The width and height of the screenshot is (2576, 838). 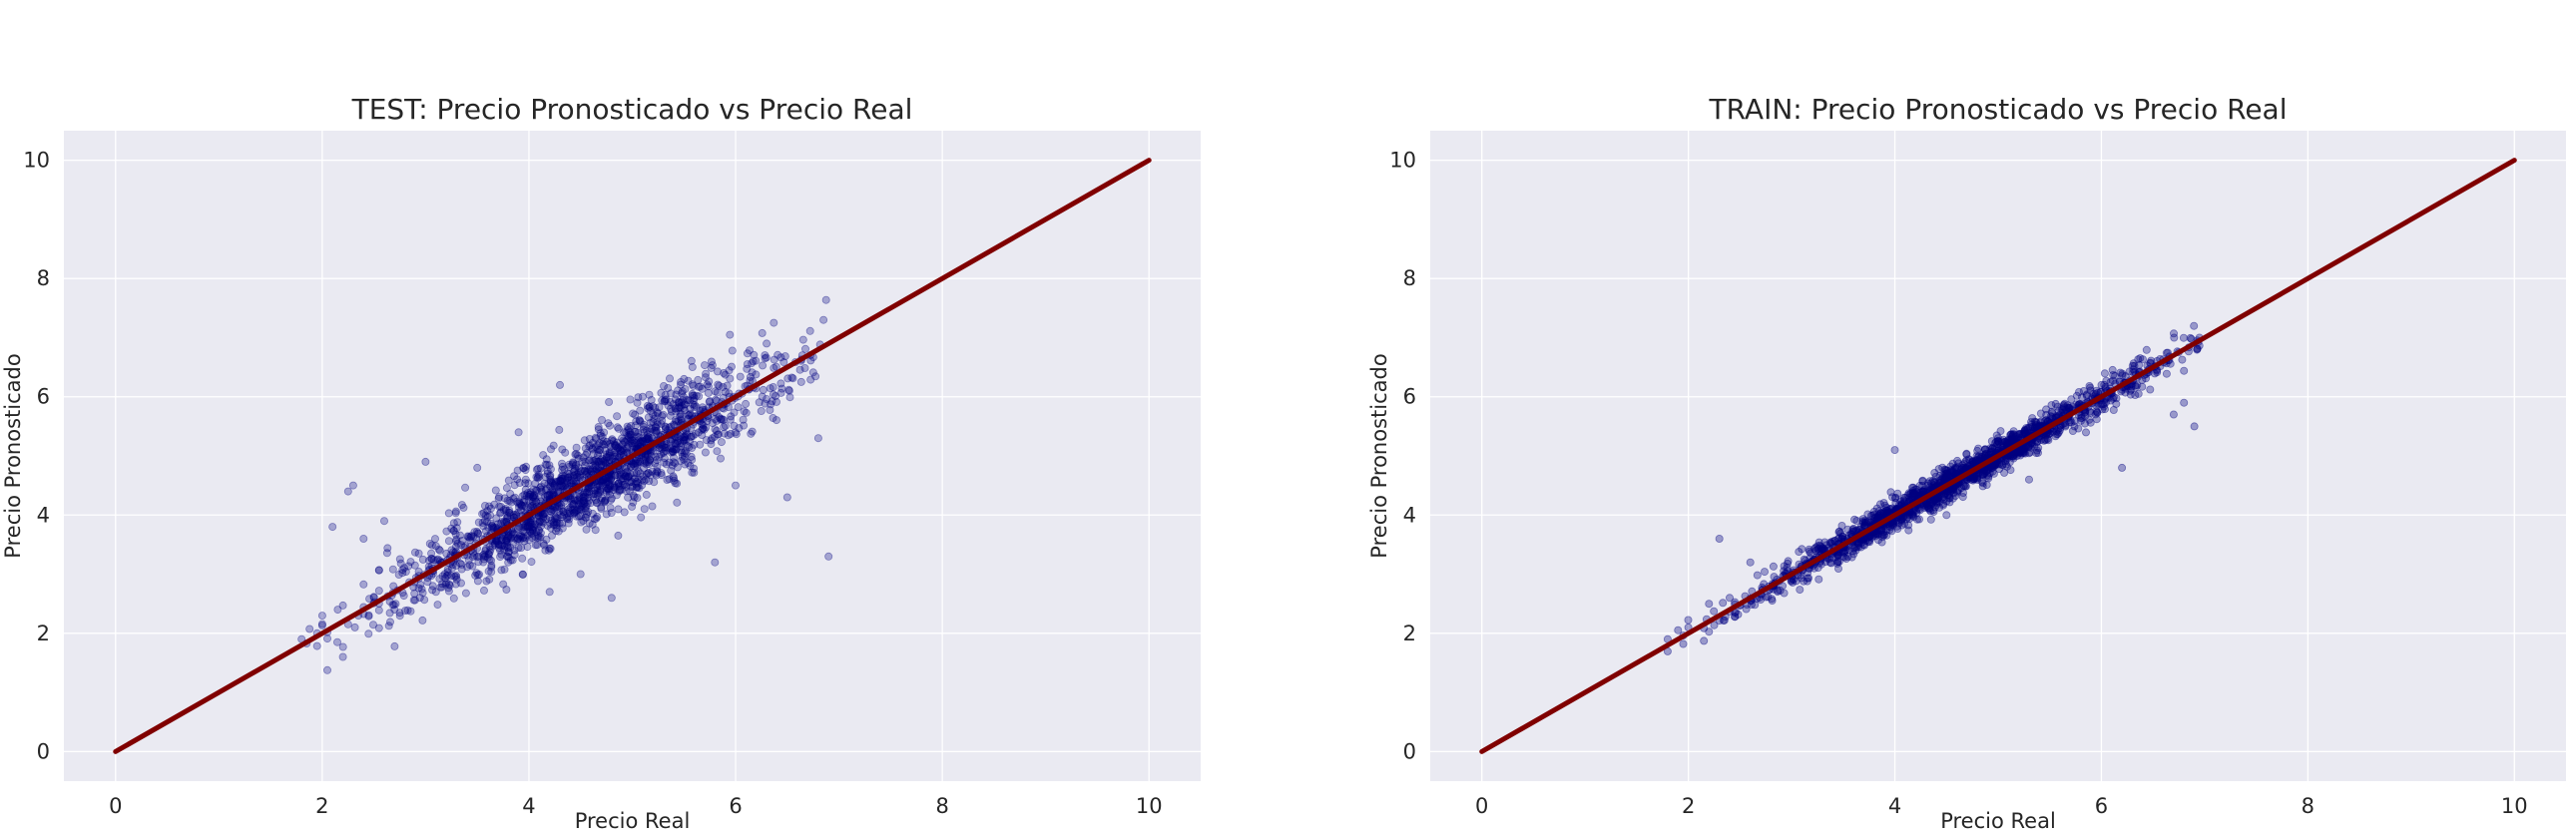 I want to click on x-tick-label: 0, so click(x=1482, y=806).